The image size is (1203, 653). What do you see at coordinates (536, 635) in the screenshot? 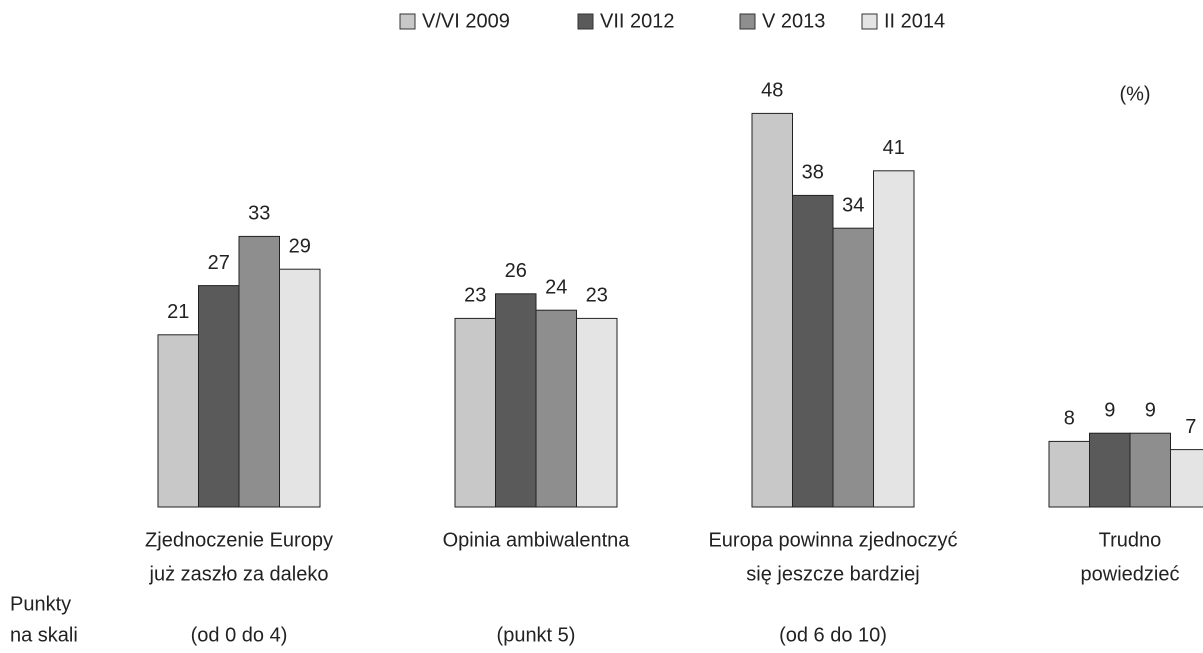
I see `scale-points: (punkt 5)` at bounding box center [536, 635].